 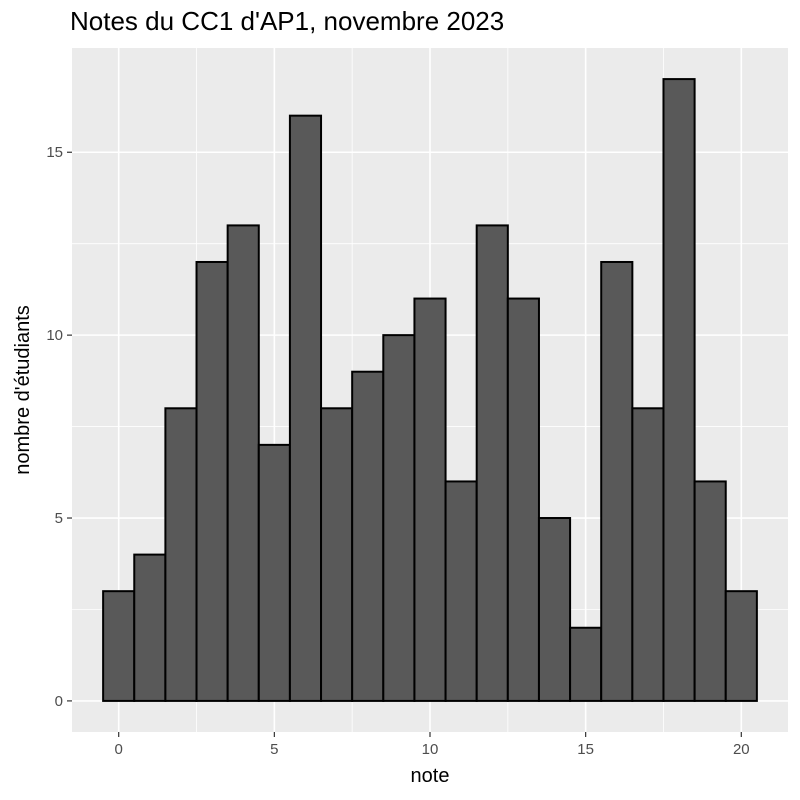 I want to click on x-tick-label: 10, so click(x=430, y=749).